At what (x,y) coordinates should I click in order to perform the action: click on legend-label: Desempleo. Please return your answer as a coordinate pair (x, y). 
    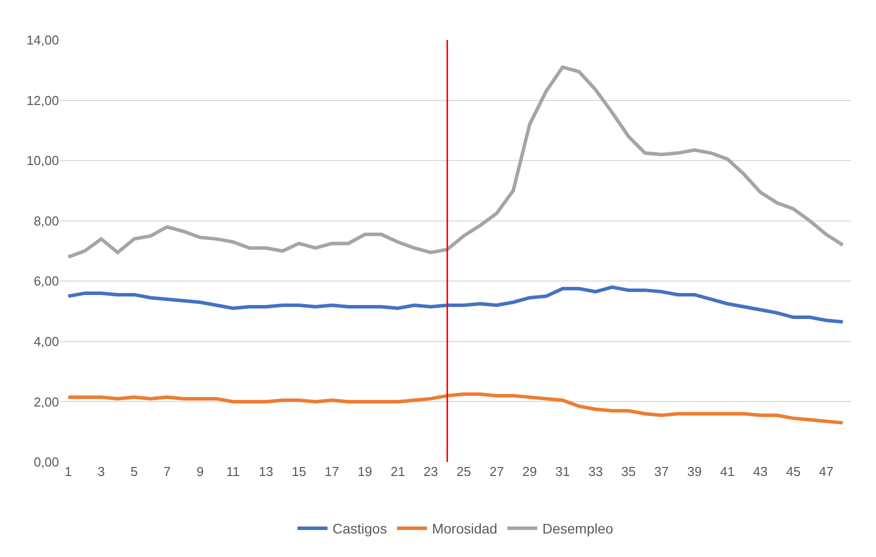
    Looking at the image, I should click on (578, 528).